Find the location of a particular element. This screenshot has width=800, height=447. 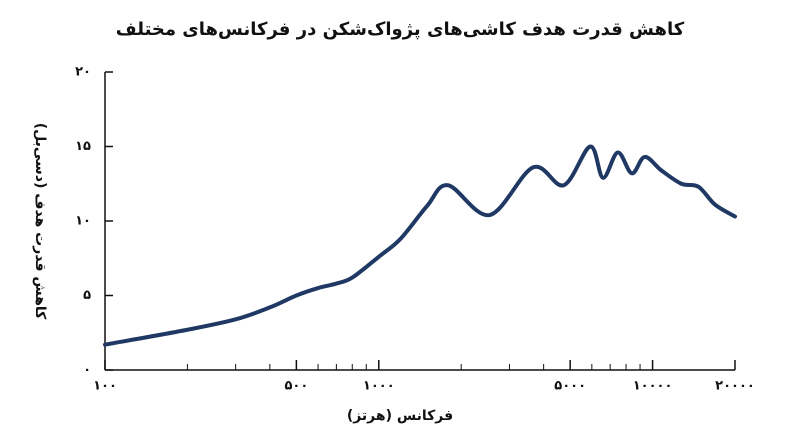

y-tick-label: ۱۵ is located at coordinates (83, 146).